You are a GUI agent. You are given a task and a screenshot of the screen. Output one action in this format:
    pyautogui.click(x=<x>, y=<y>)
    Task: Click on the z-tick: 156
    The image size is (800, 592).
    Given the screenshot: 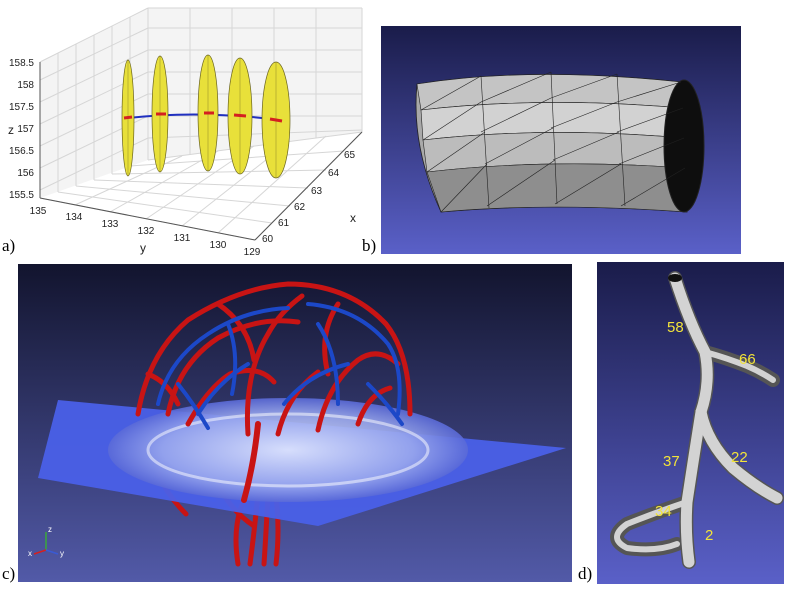 What is the action you would take?
    pyautogui.click(x=25, y=173)
    